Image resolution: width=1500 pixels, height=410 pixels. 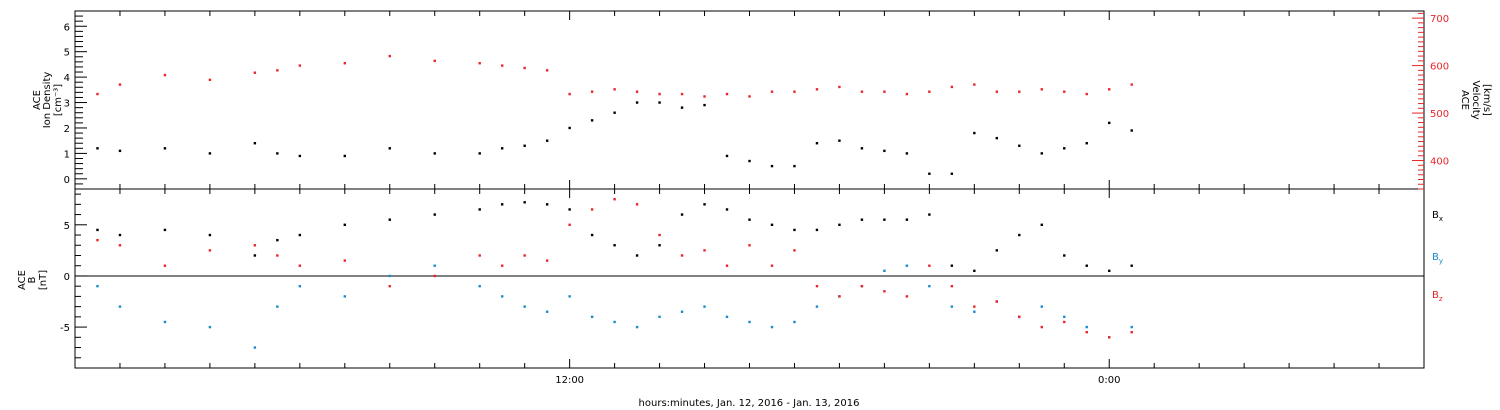 I want to click on top-right-ylabel-line3: [km/s], so click(x=1486, y=100).